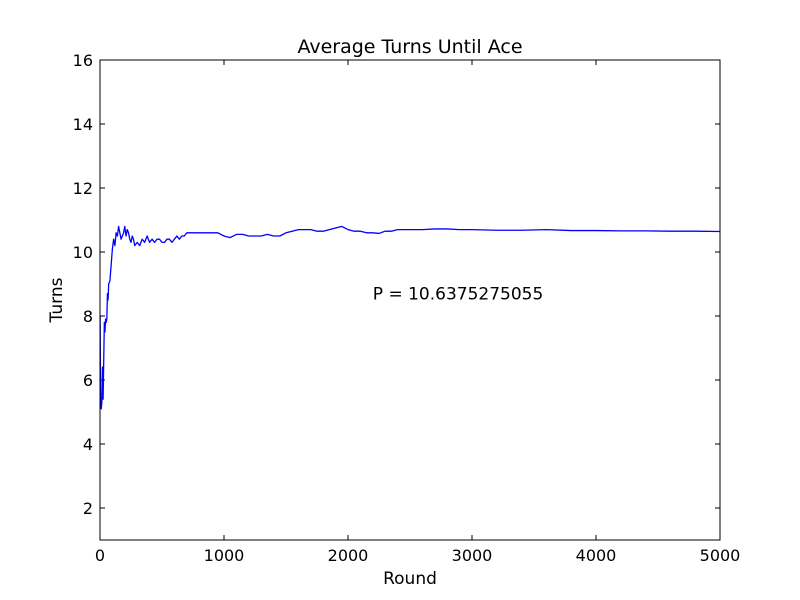 The height and width of the screenshot is (600, 800). Describe the element at coordinates (348, 555) in the screenshot. I see `x-tick-label: 2000` at that location.